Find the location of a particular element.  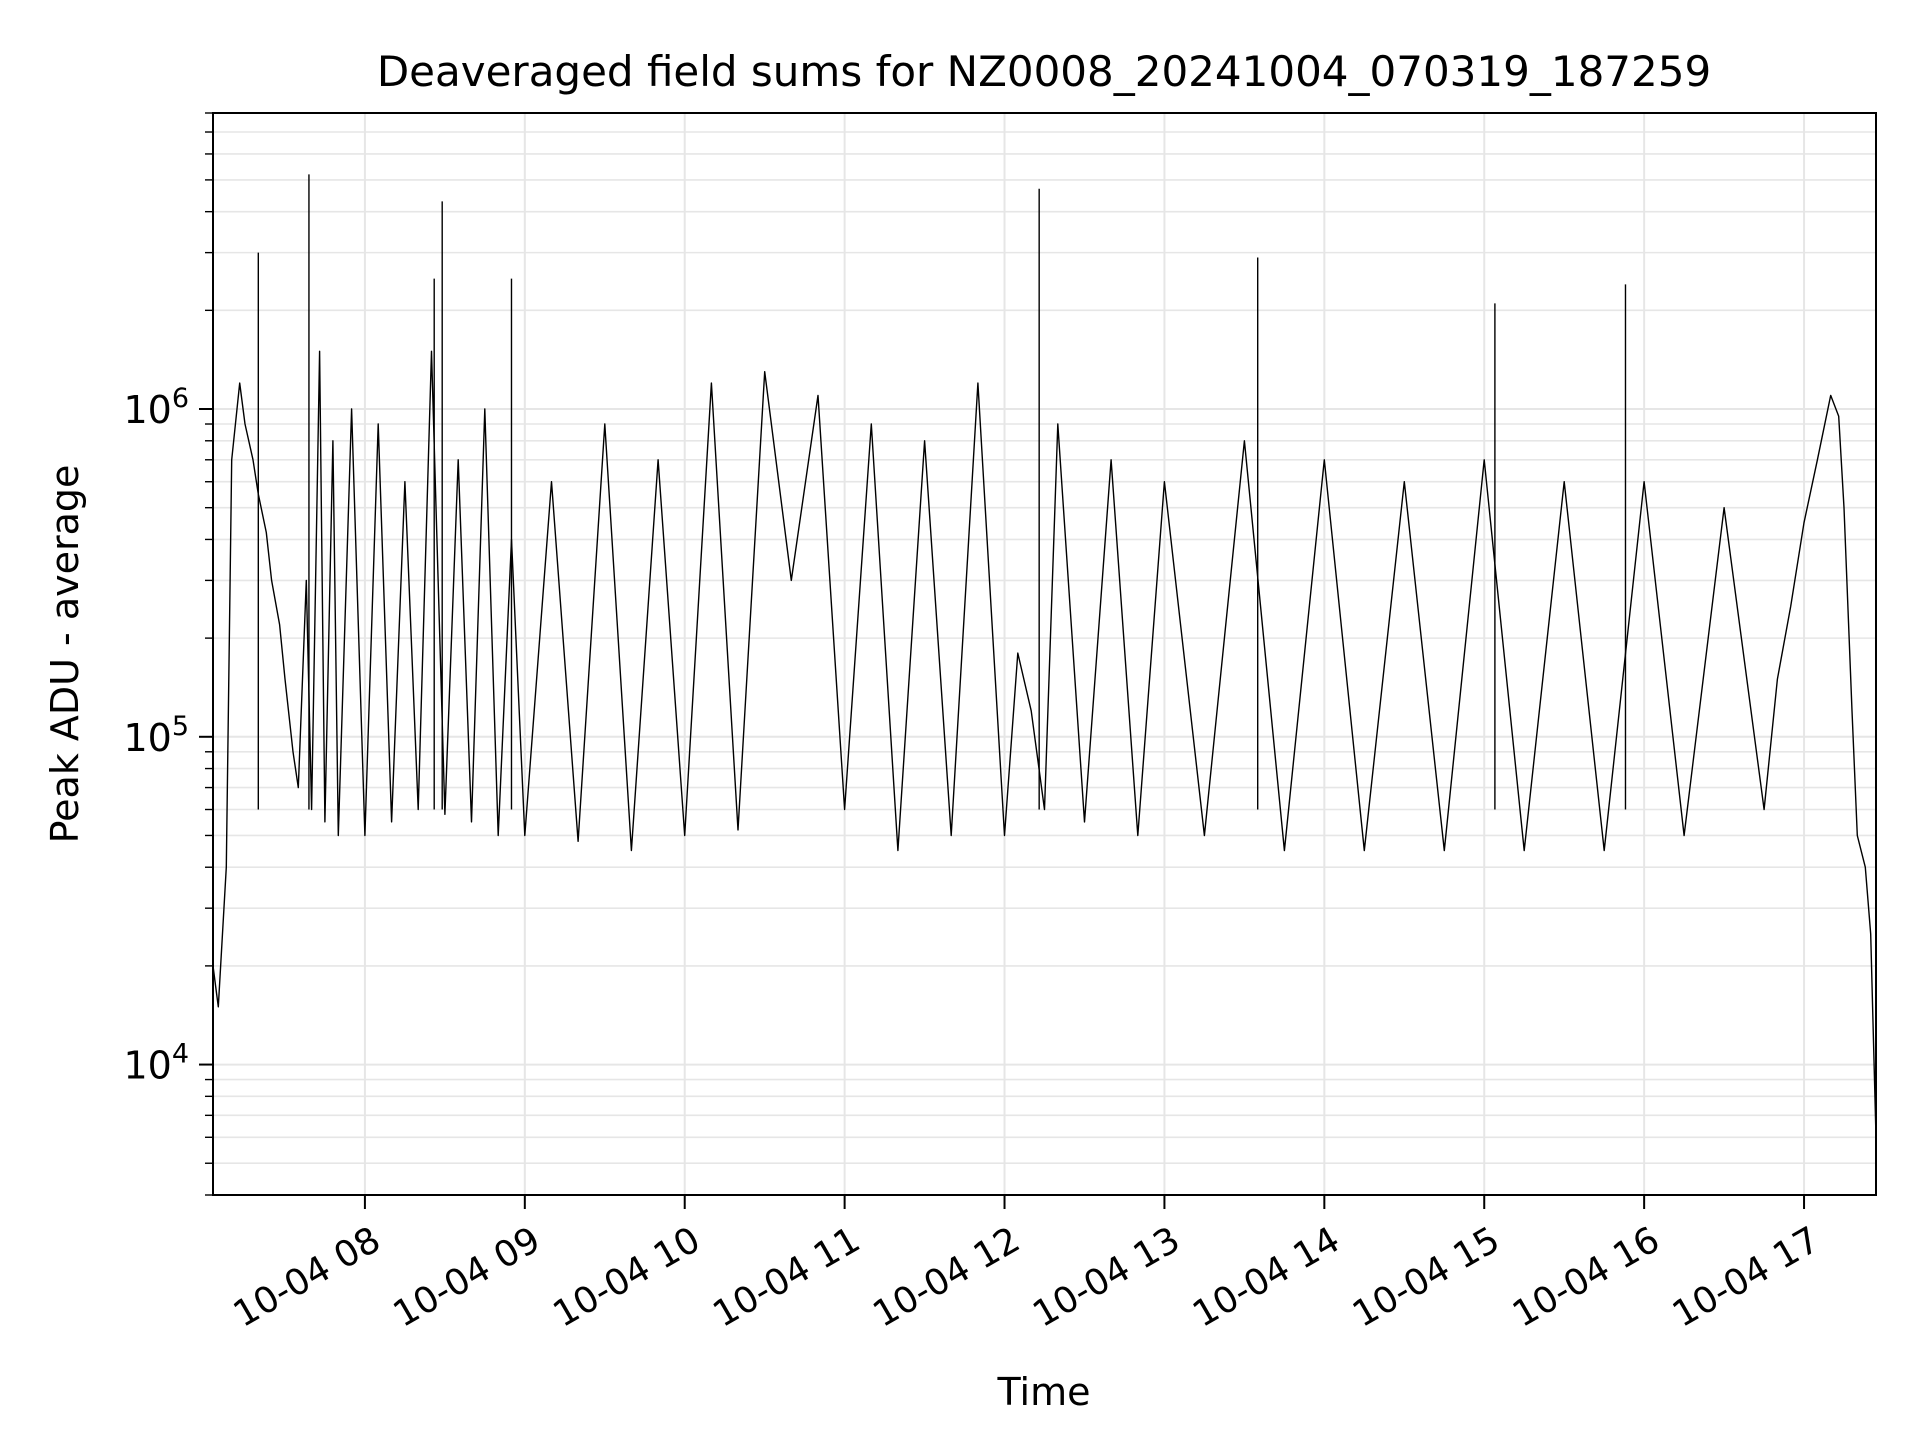

y-tick-label: 106 is located at coordinates (156, 407).